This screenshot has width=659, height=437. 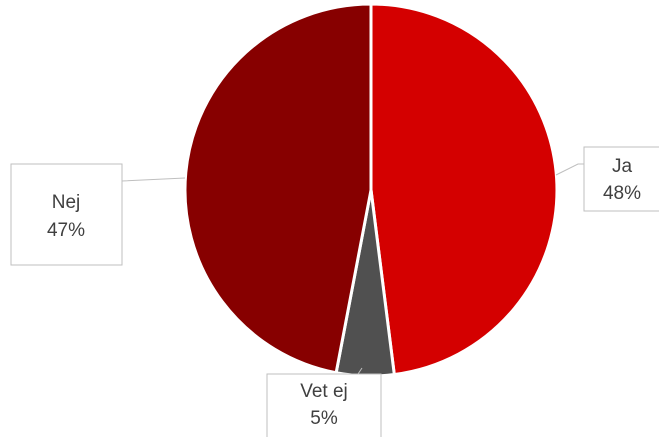 I want to click on slice-value-vet-ej: 5%, so click(x=324, y=418).